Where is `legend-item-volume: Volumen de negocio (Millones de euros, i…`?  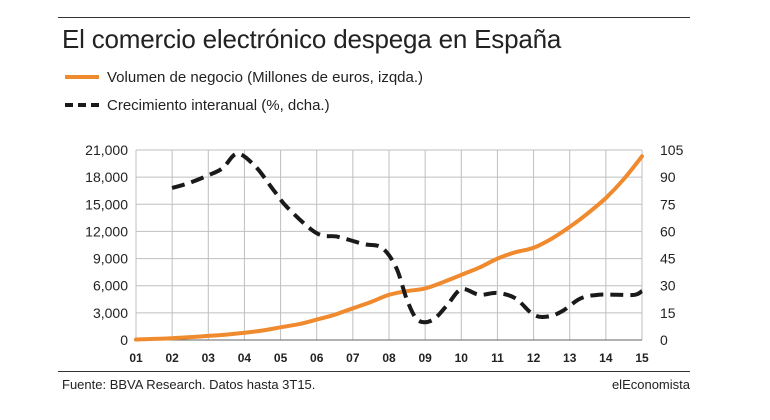 legend-item-volume: Volumen de negocio (Millones de euros, i… is located at coordinates (244, 77).